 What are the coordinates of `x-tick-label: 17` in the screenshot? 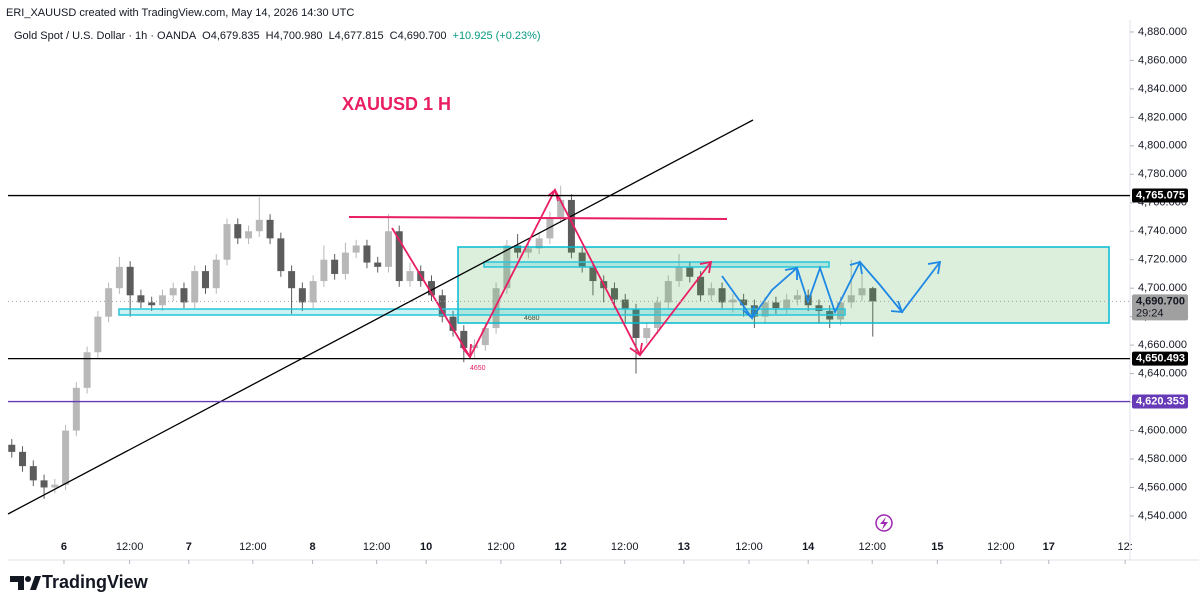 It's located at (1049, 547).